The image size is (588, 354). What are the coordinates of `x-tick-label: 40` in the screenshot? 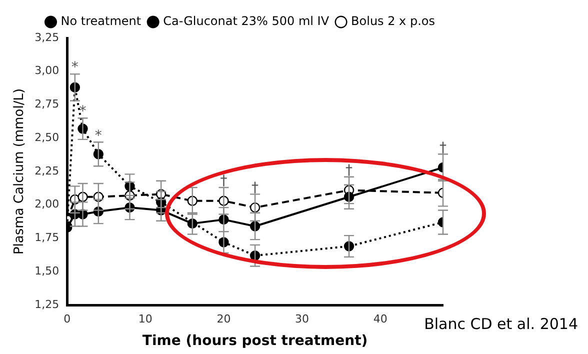 It's located at (380, 319).